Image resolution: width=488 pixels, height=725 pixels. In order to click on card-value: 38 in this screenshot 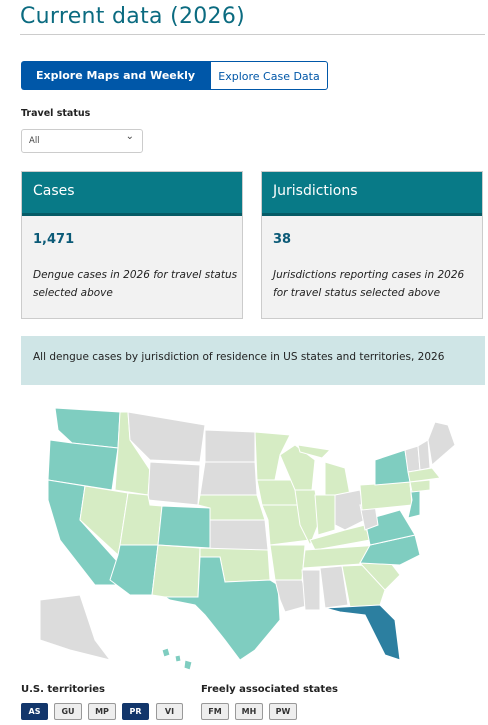, I will do `click(282, 239)`.